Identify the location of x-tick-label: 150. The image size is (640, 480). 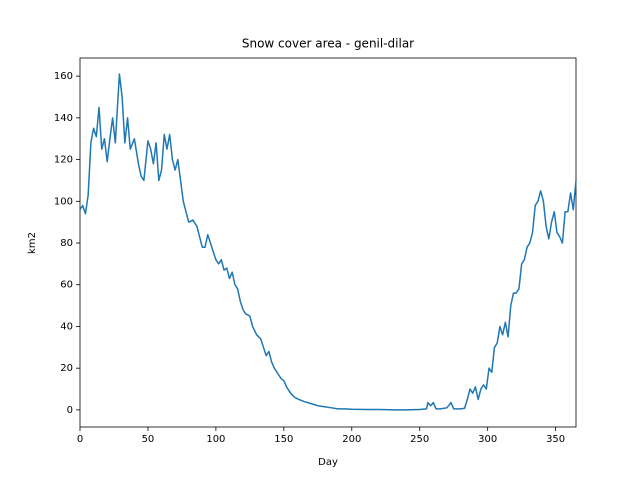
(283, 439).